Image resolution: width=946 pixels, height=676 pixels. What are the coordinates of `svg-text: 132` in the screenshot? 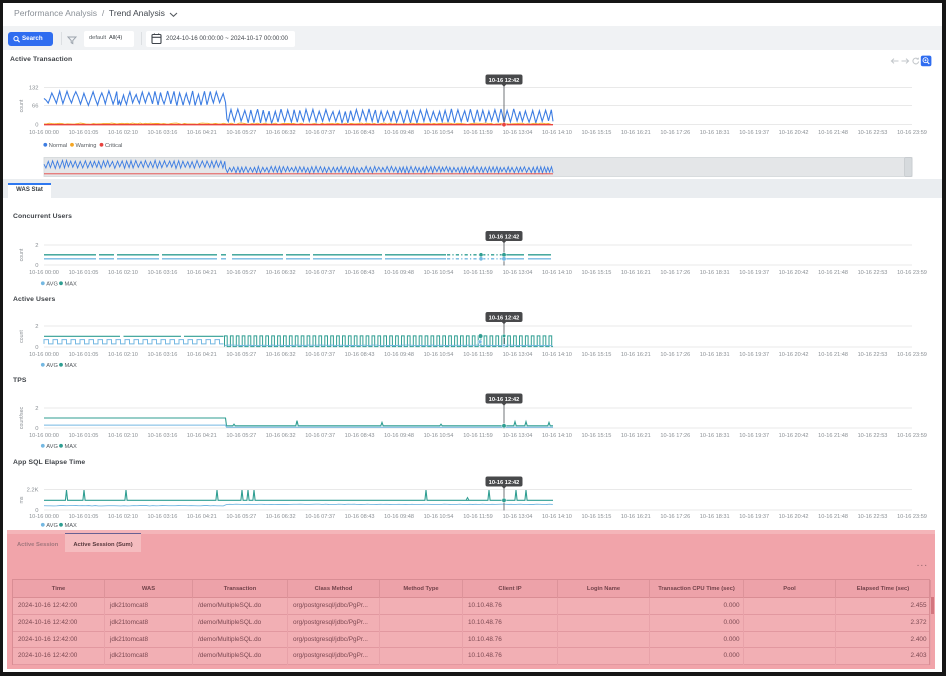 It's located at (34, 89).